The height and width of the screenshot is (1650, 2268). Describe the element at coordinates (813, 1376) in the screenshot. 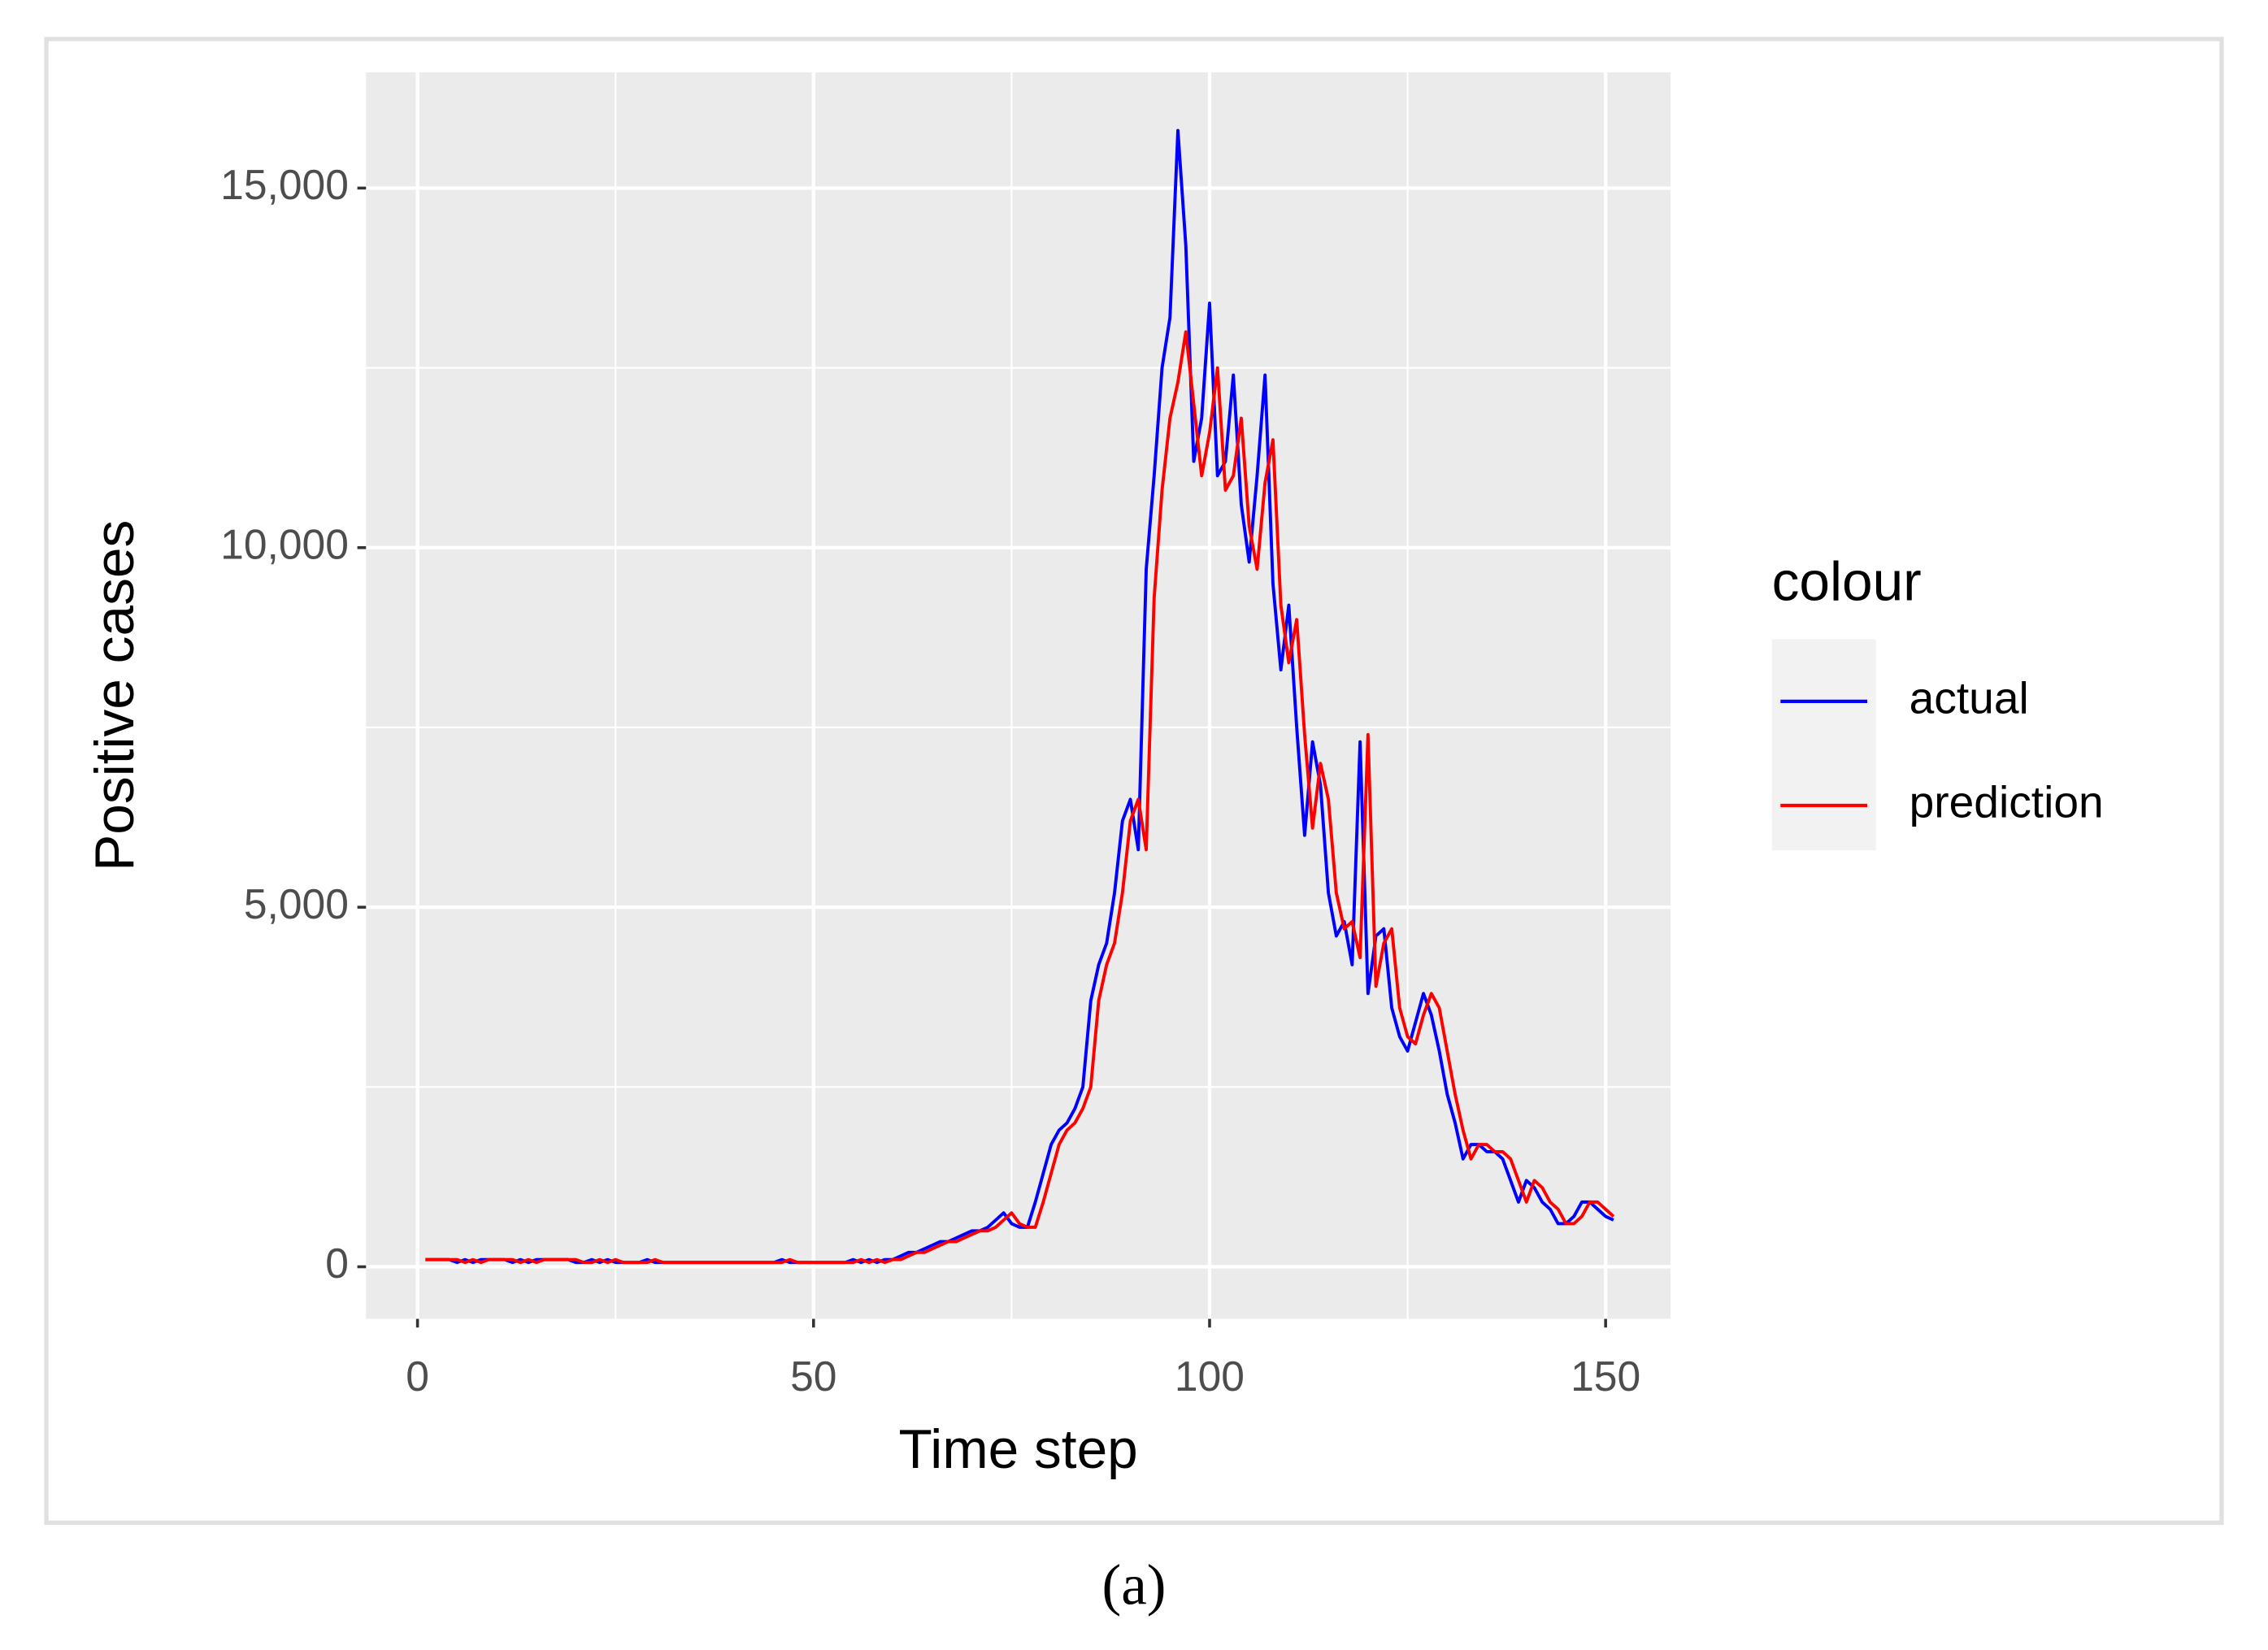

I see `x-tick-label: 50` at that location.